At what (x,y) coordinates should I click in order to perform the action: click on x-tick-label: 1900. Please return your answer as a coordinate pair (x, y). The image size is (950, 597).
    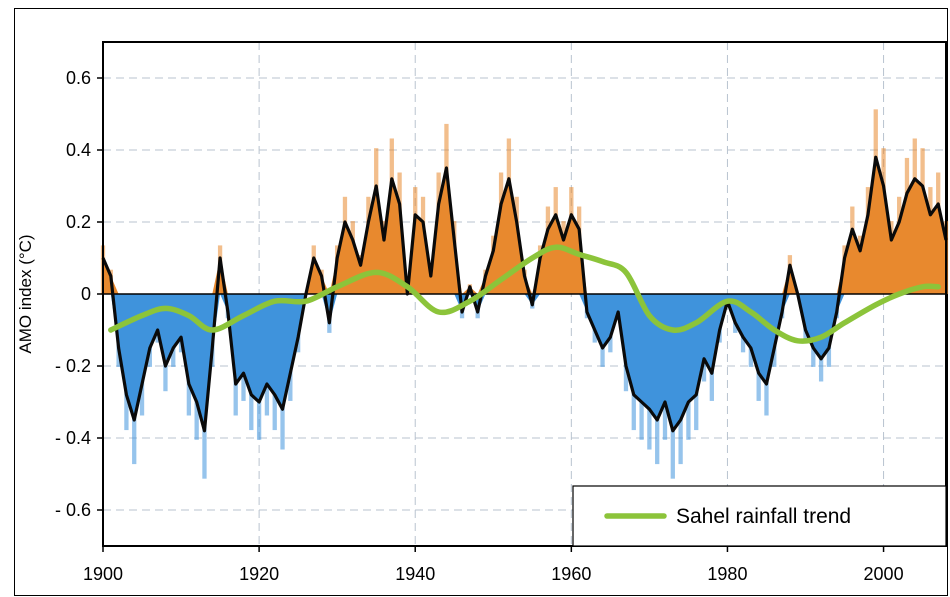
    Looking at the image, I should click on (103, 574).